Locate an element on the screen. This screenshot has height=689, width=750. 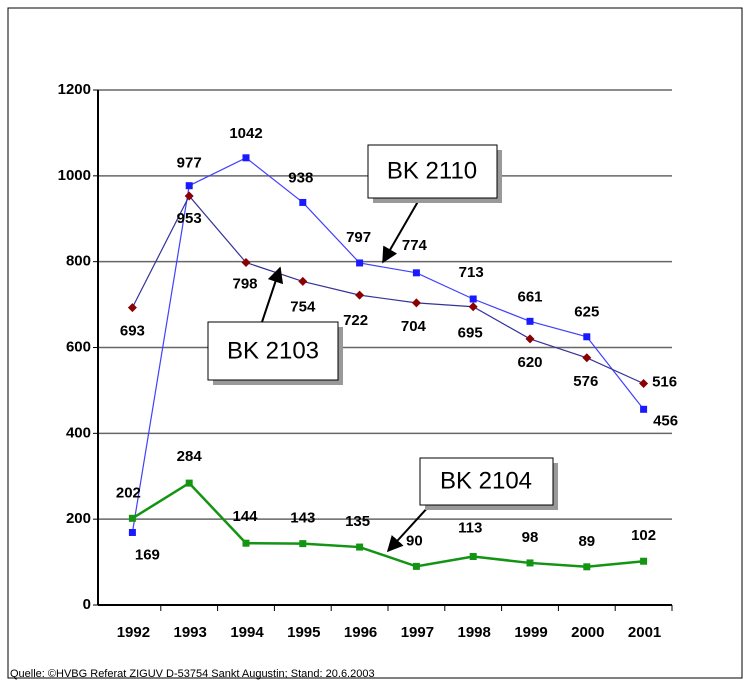
data-label: 625 is located at coordinates (586, 312).